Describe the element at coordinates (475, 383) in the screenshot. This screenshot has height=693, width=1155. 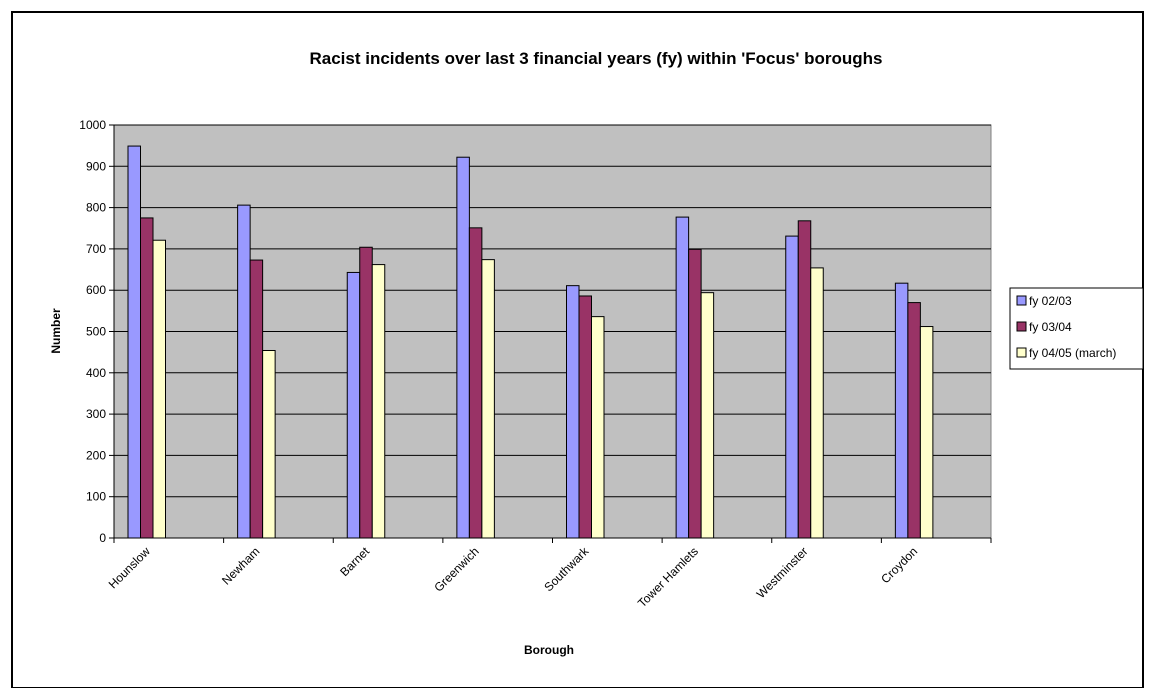
I see `bar-2-greenwich` at that location.